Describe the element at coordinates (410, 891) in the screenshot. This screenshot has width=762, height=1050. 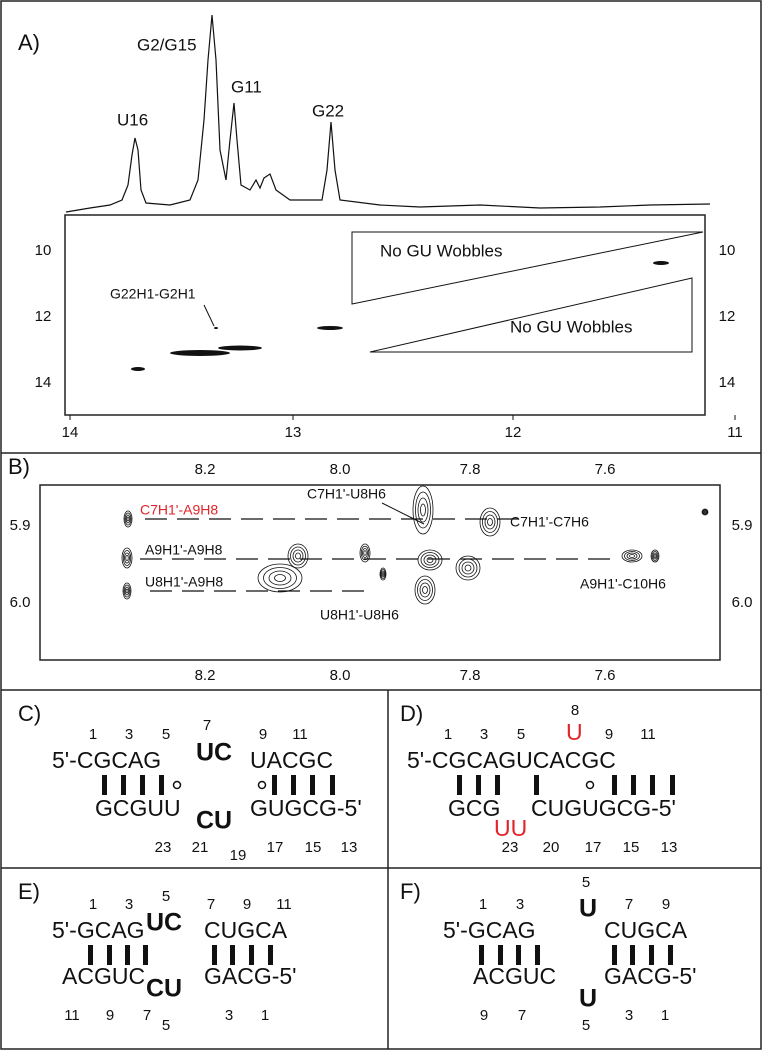
I see `panel-label: F)` at that location.